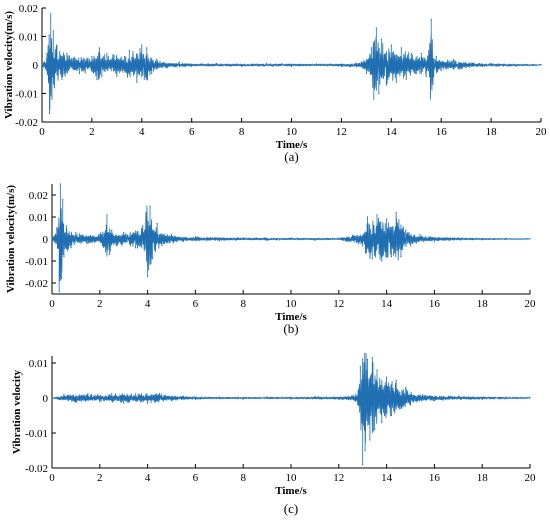  Describe the element at coordinates (46, 240) in the screenshot. I see `y-tick-label: 0` at that location.